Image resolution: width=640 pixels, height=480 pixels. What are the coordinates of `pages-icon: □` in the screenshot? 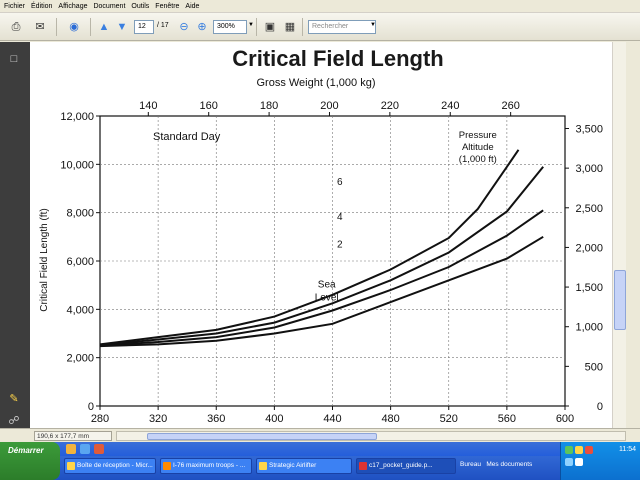 It's located at (14, 59).